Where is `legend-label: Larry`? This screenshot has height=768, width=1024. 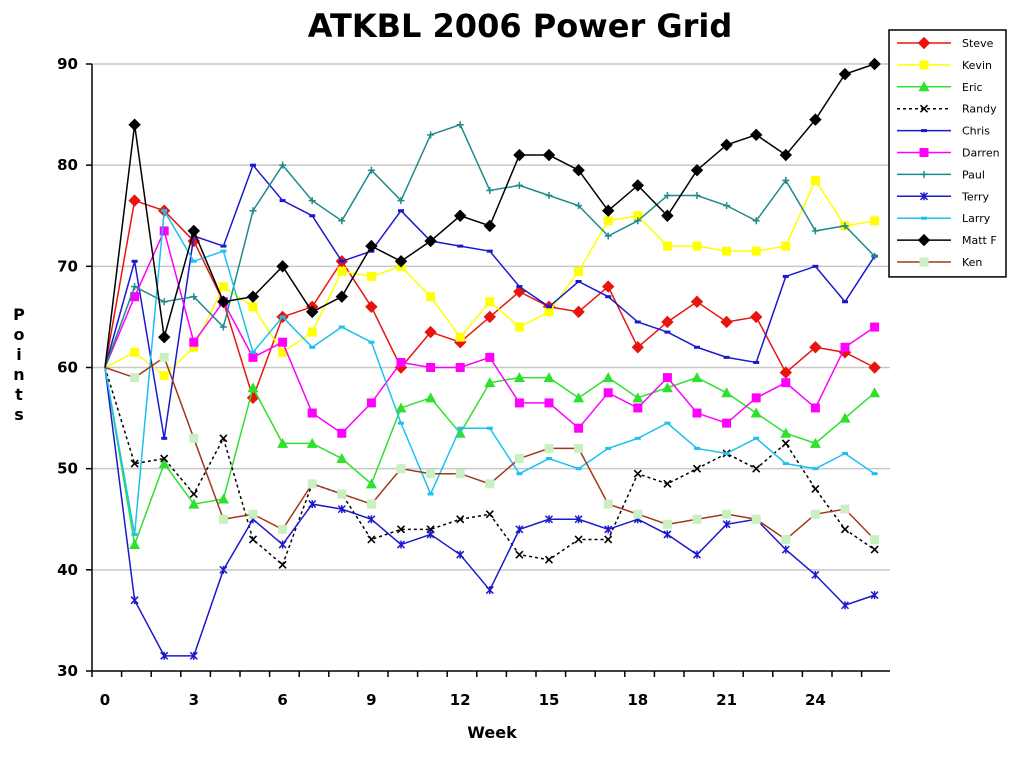
legend-label: Larry is located at coordinates (976, 218).